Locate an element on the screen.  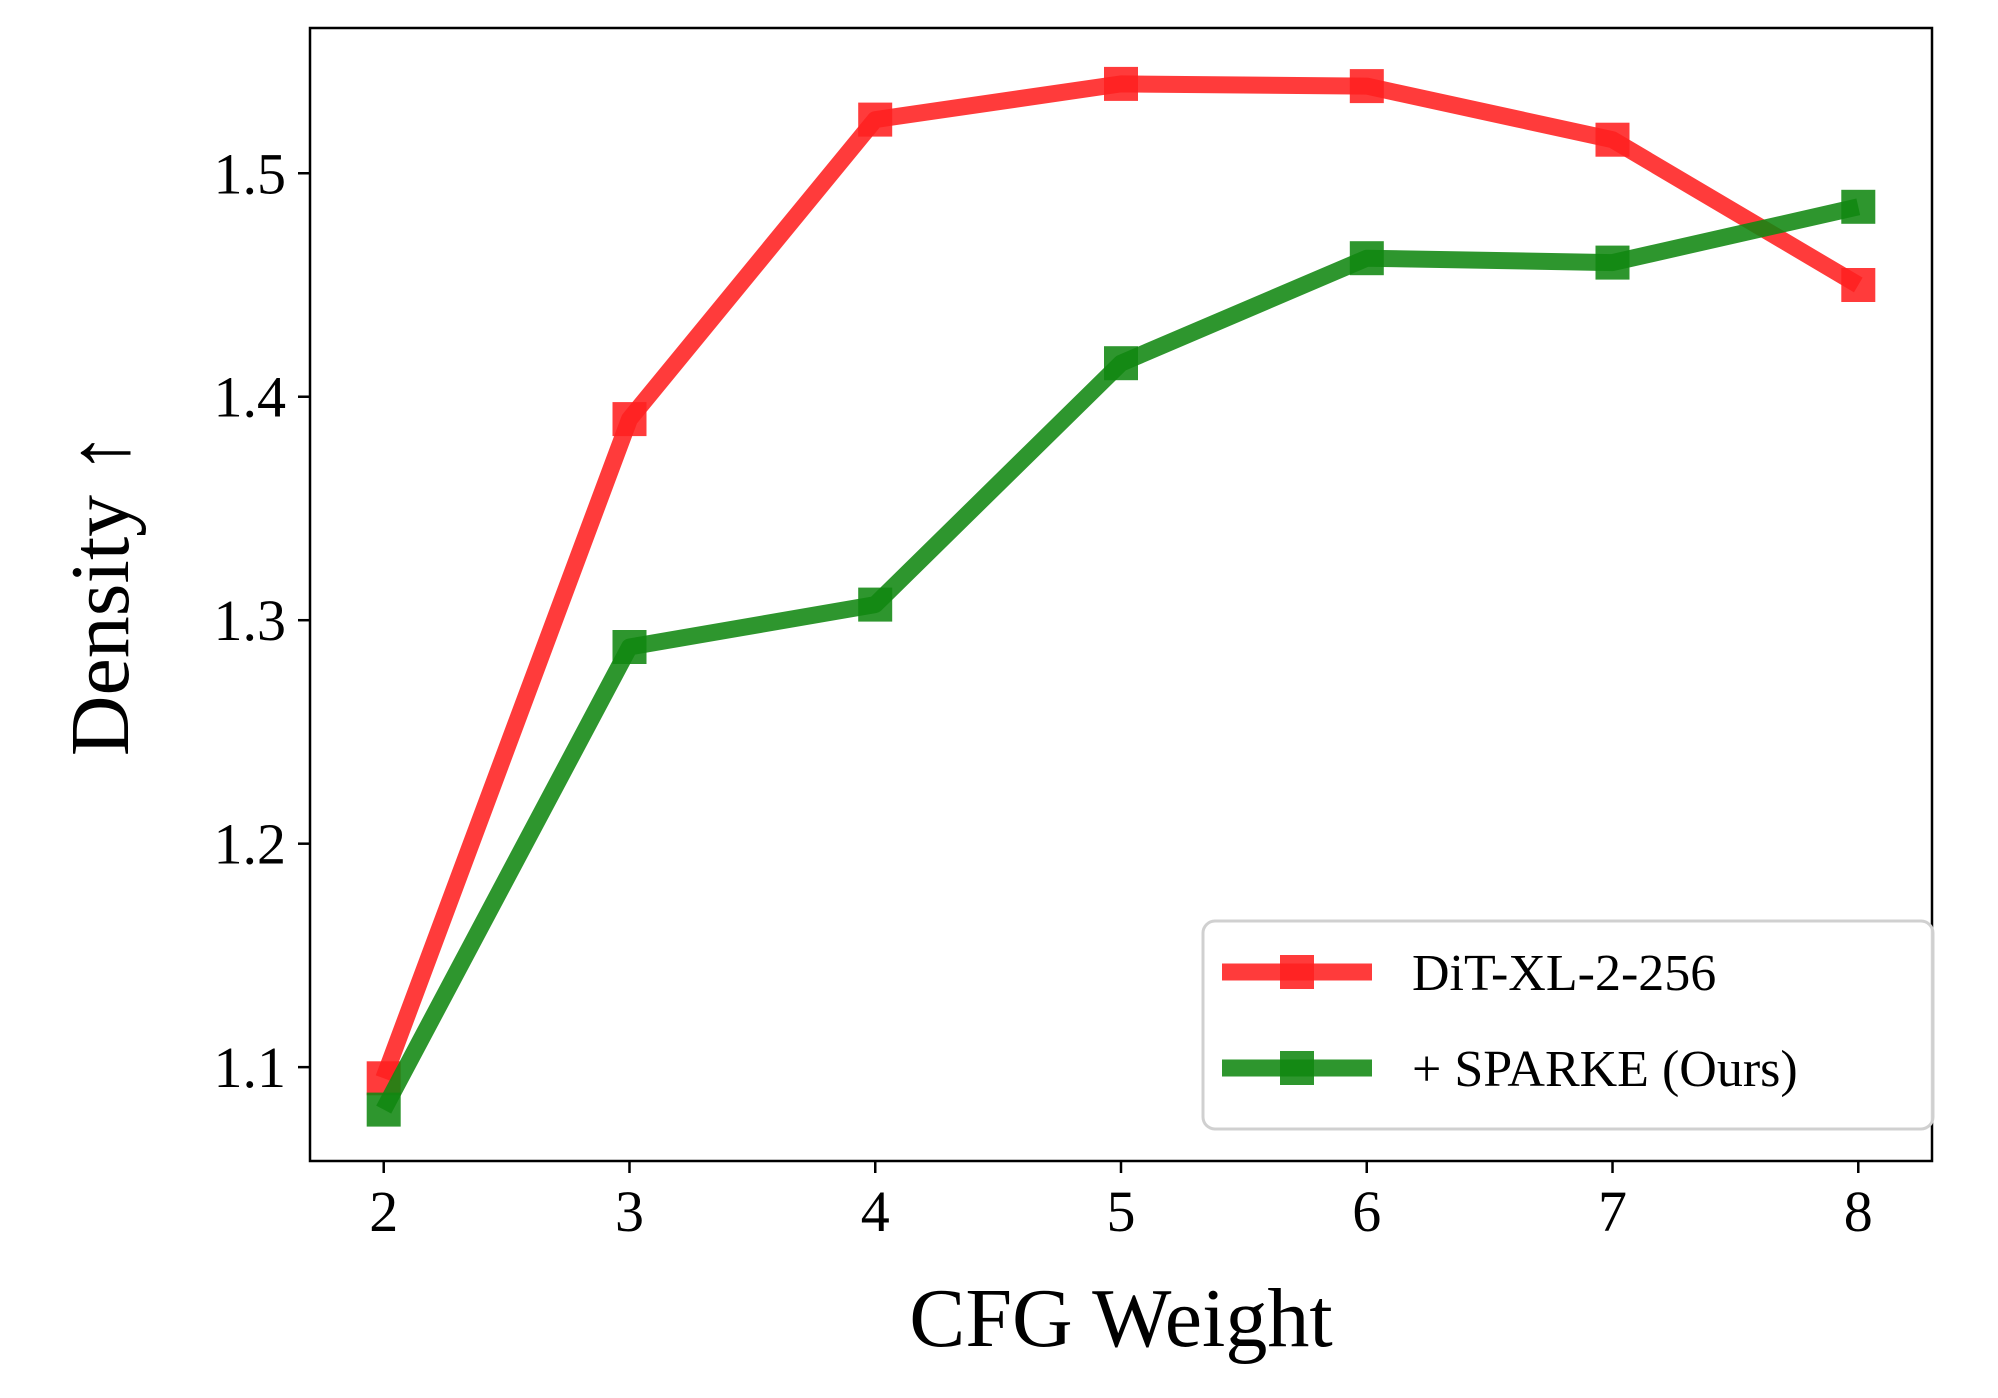
x-axis-title: CFG Weight is located at coordinates (1120, 1318).